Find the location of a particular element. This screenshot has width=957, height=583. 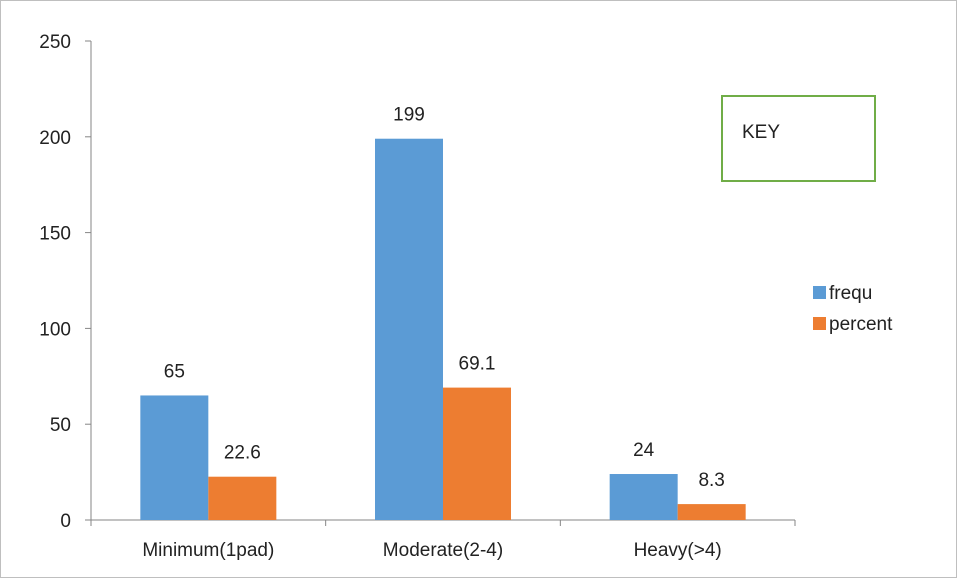

key-box-text: KEY is located at coordinates (761, 132).